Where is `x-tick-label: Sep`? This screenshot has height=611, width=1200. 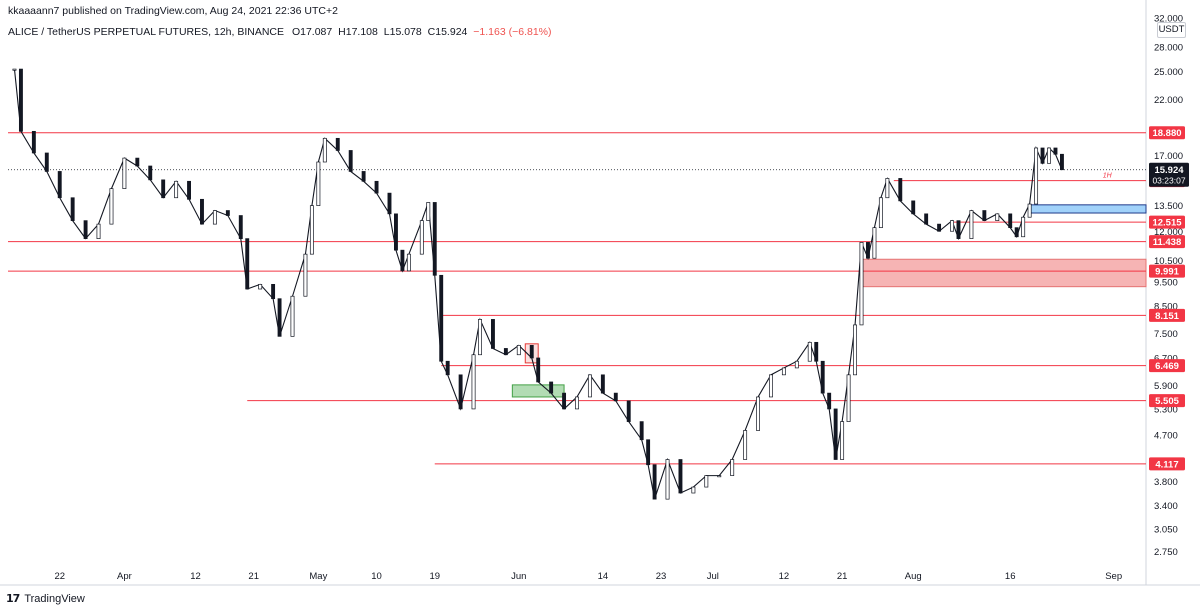 x-tick-label: Sep is located at coordinates (1113, 576).